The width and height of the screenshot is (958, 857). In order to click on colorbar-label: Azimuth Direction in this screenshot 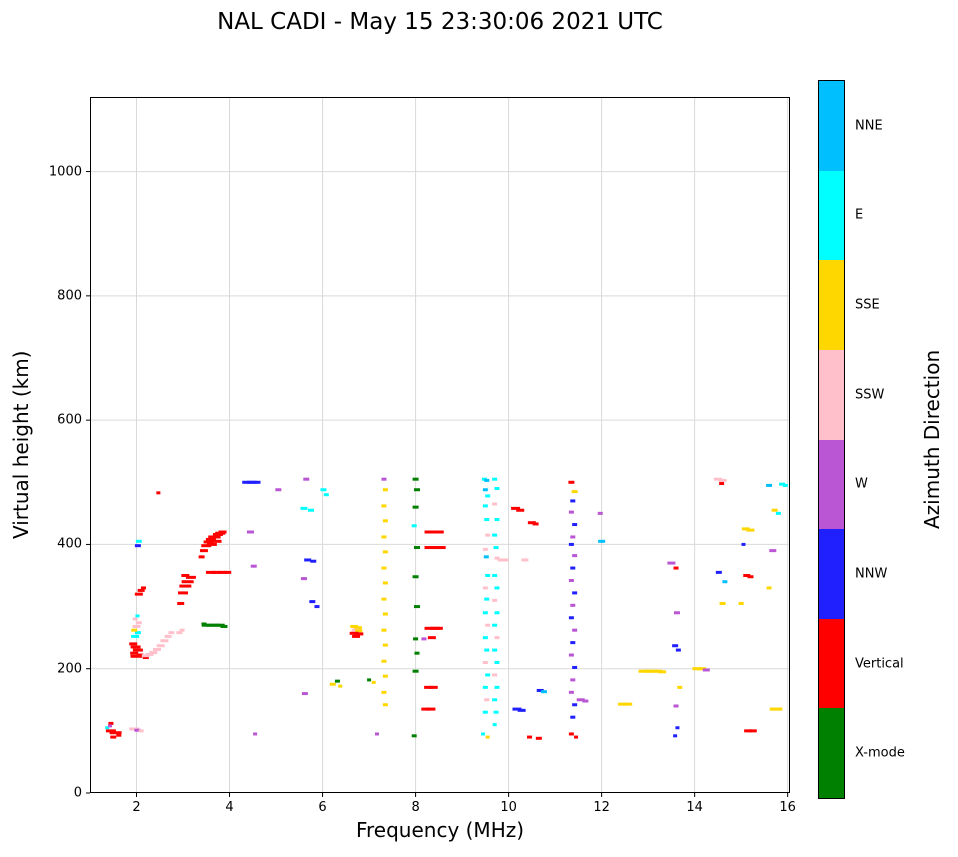, I will do `click(932, 439)`.